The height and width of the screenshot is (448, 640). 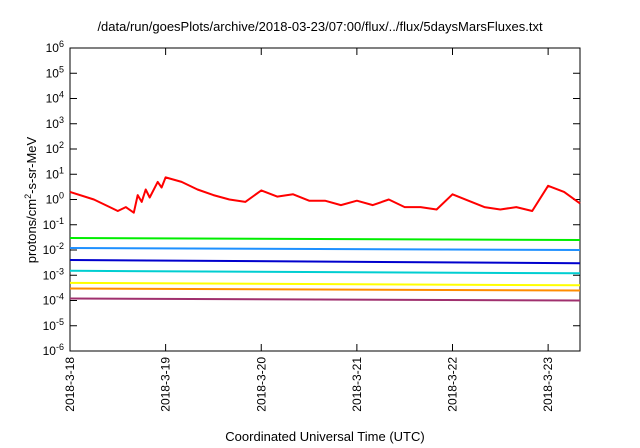 I want to click on y-tick-label-6: 10⁰, so click(x=55, y=199).